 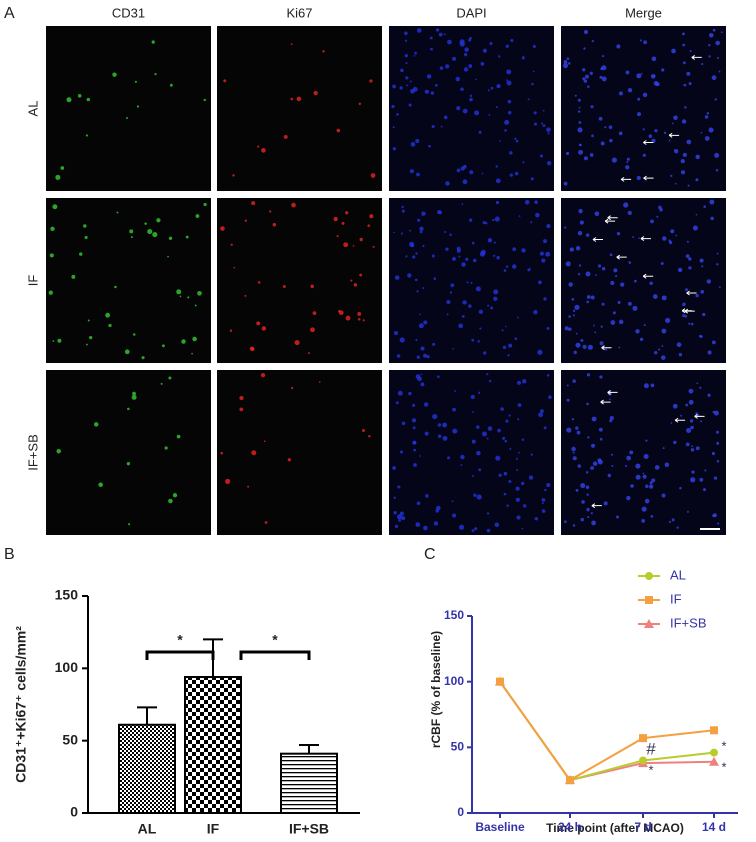 I want to click on marker, so click(x=714, y=761).